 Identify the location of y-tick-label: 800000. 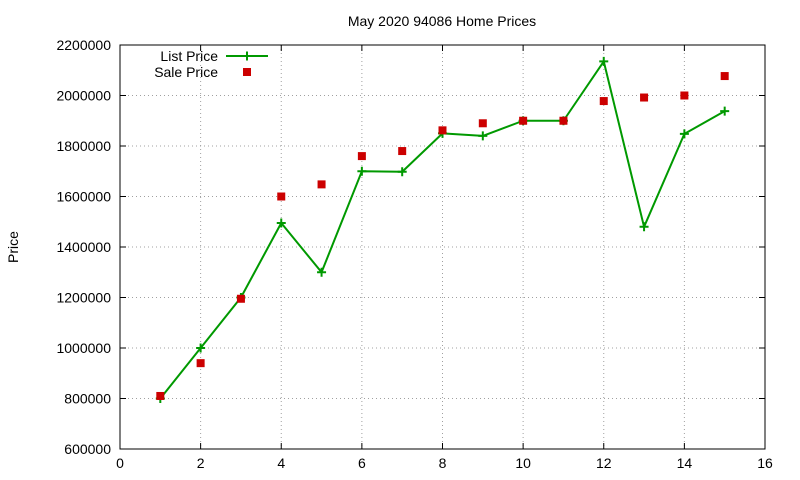
(87, 399).